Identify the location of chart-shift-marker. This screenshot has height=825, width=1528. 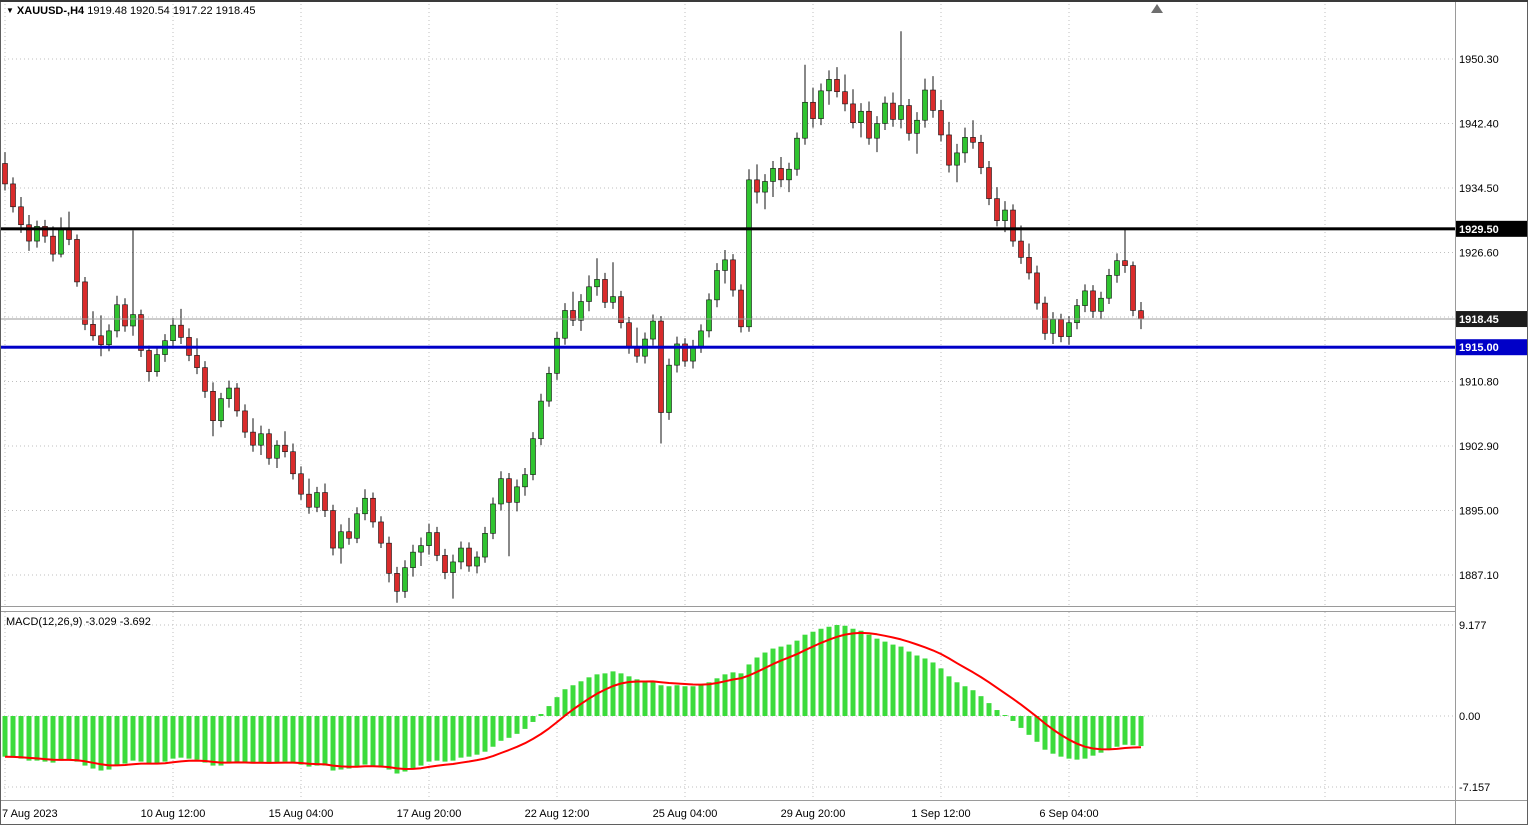
(1157, 8).